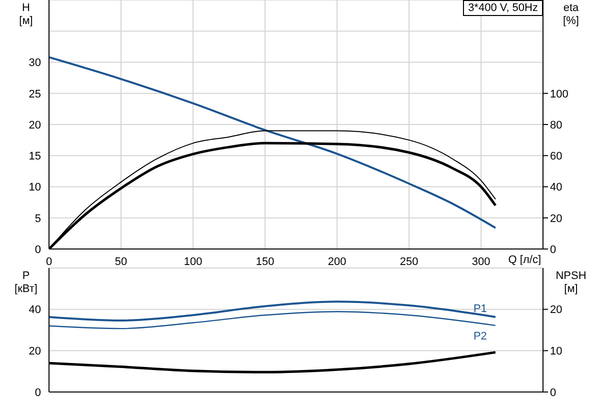 This screenshot has height=400, width=600. What do you see at coordinates (34, 156) in the screenshot?
I see `y-tick-label: 15` at bounding box center [34, 156].